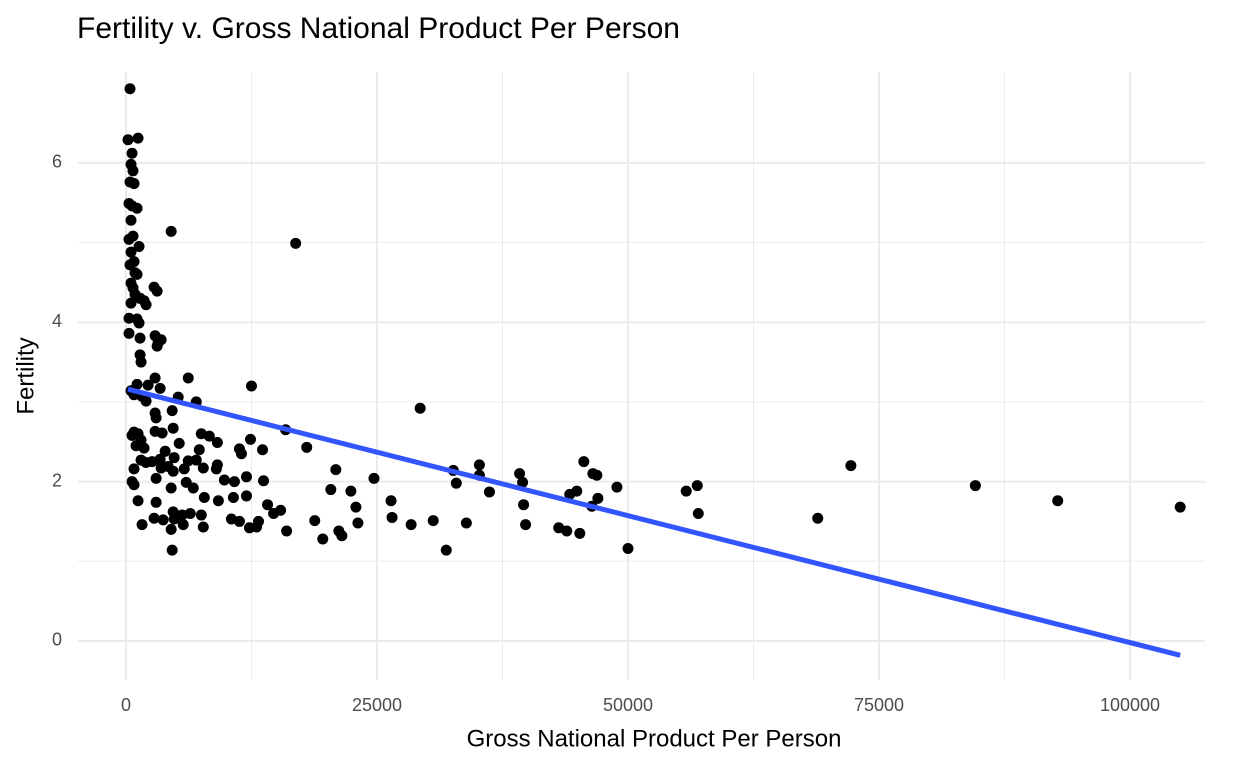  Describe the element at coordinates (57, 480) in the screenshot. I see `y-tick-label: 2` at that location.